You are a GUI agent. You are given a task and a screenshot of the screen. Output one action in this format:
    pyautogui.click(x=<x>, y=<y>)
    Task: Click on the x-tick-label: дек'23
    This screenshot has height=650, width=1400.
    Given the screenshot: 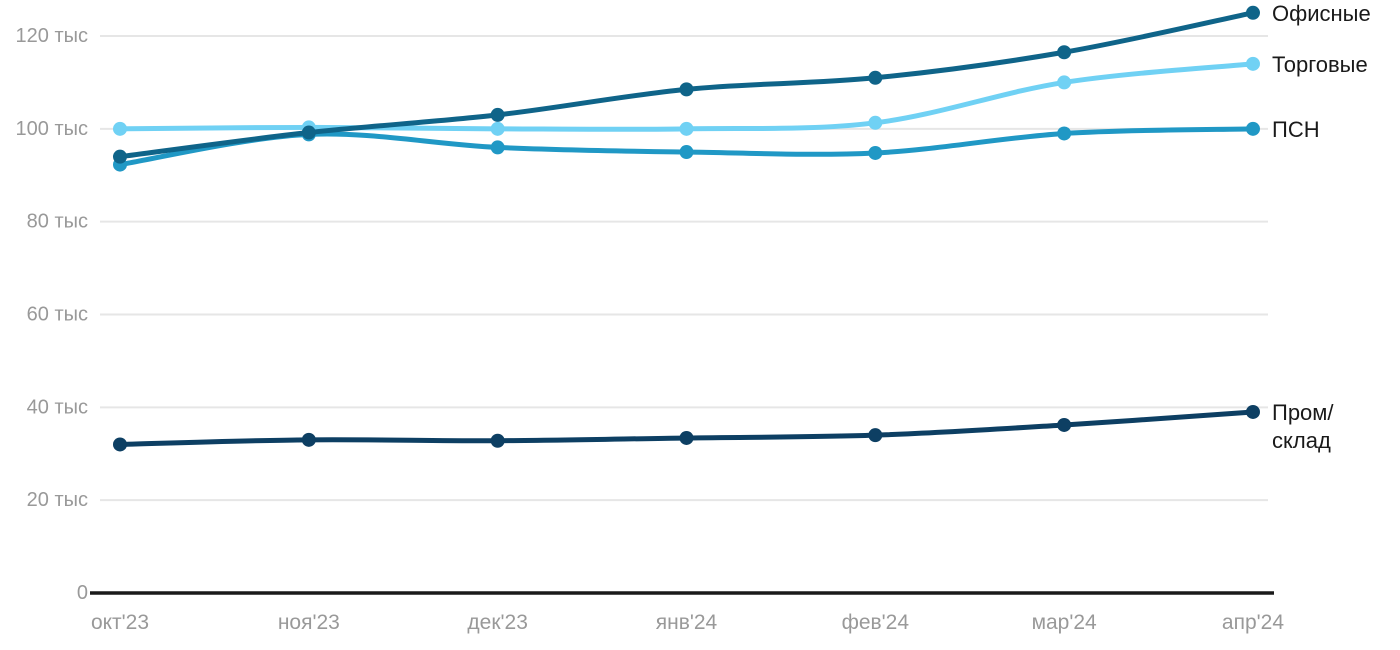 What is the action you would take?
    pyautogui.click(x=497, y=622)
    